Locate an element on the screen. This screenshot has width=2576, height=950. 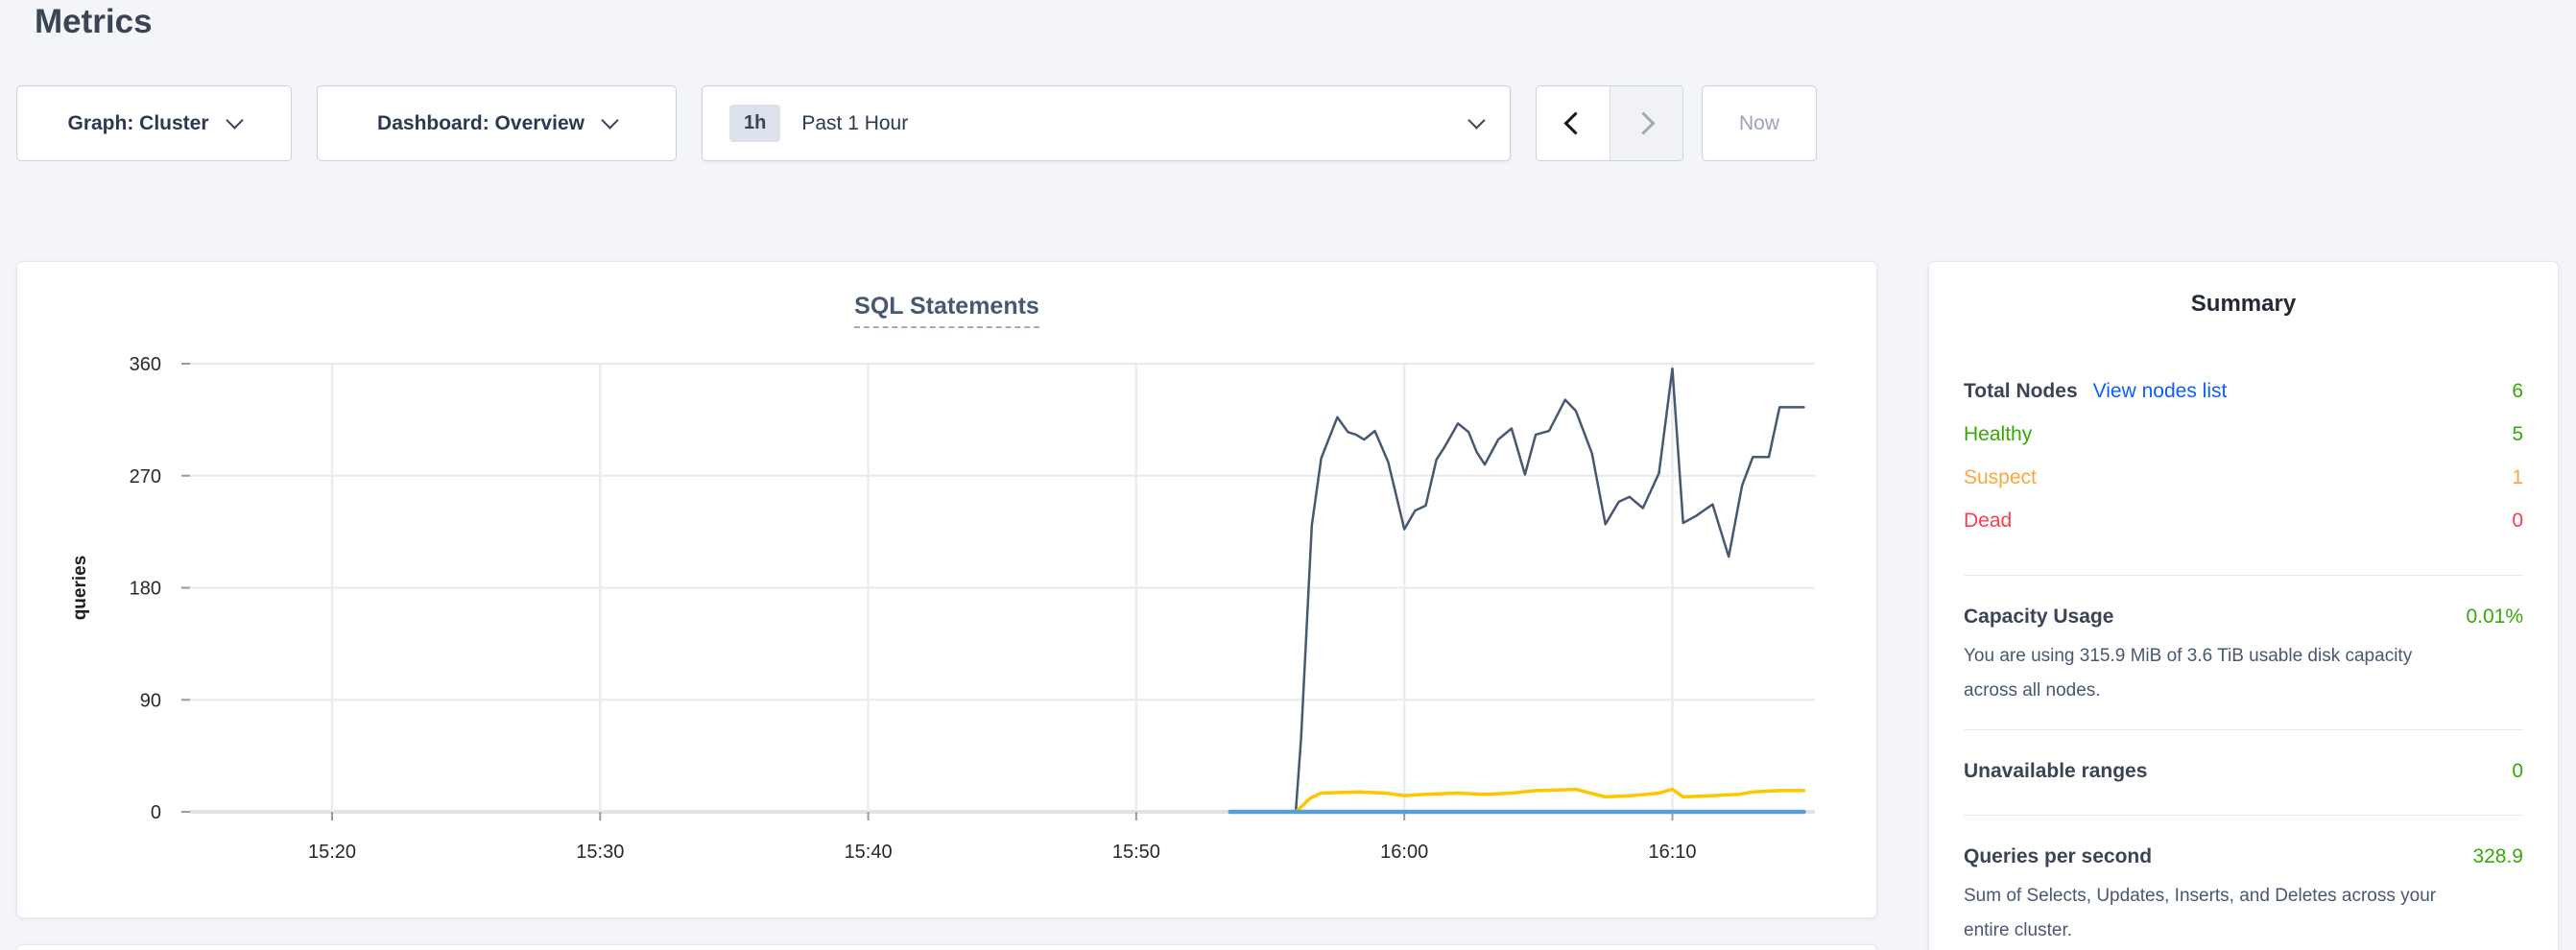
unavailable-ranges-label: Unavailable ranges is located at coordinates (2056, 771).